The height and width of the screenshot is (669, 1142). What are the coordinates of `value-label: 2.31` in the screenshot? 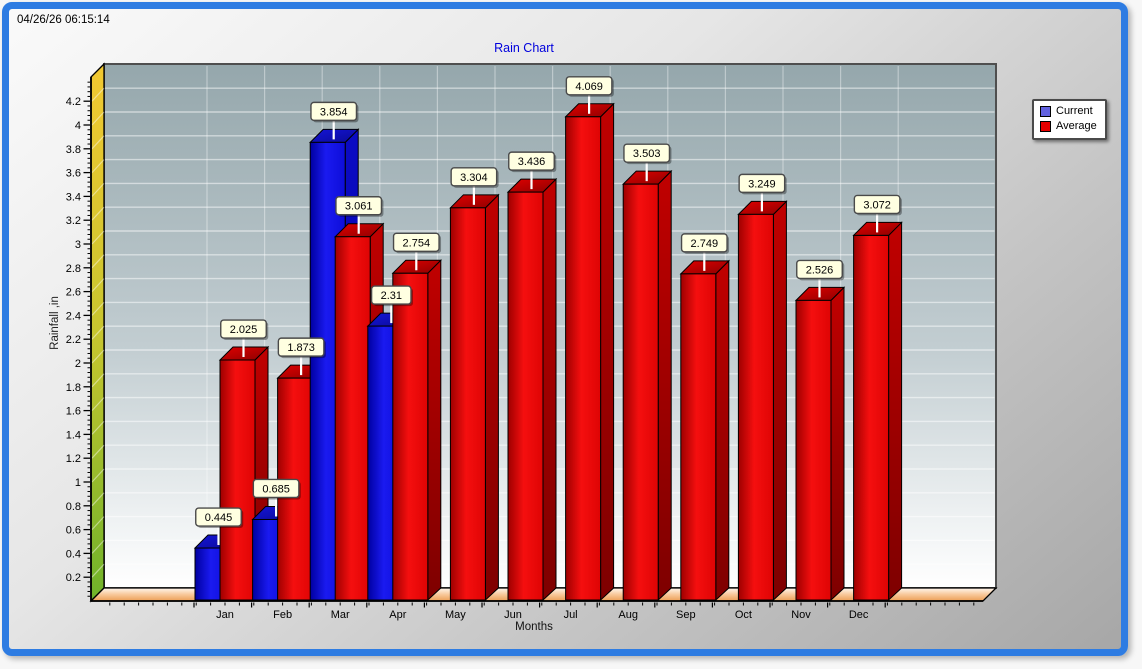 It's located at (391, 296).